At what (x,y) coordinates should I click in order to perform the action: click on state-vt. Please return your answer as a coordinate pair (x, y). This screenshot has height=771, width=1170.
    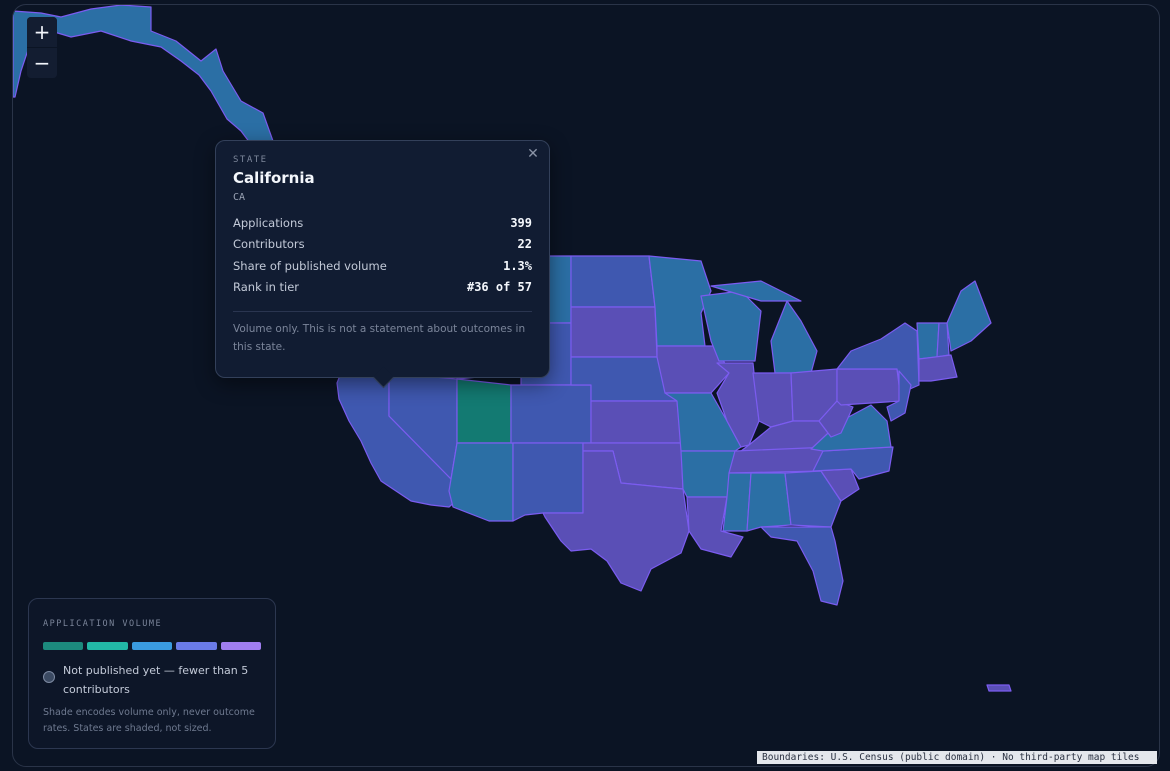
    Looking at the image, I should click on (928, 341).